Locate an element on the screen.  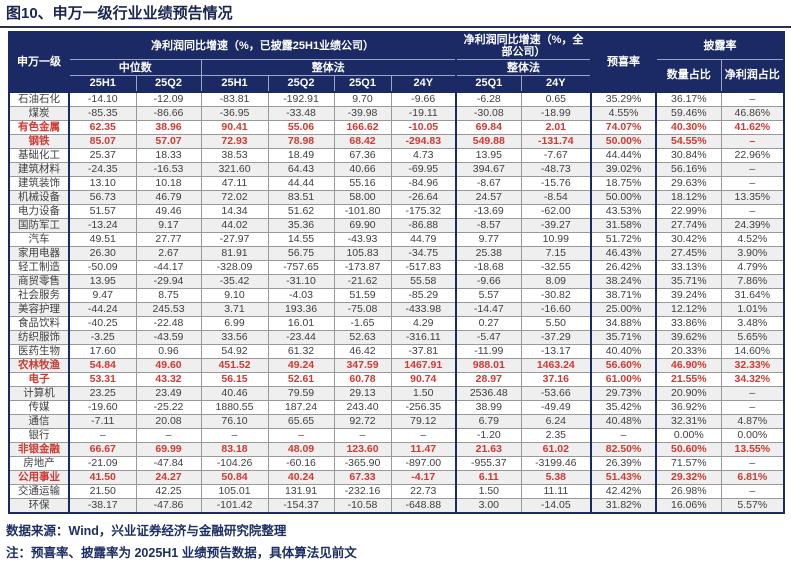
table-cell: 29.63% is located at coordinates (688, 183).